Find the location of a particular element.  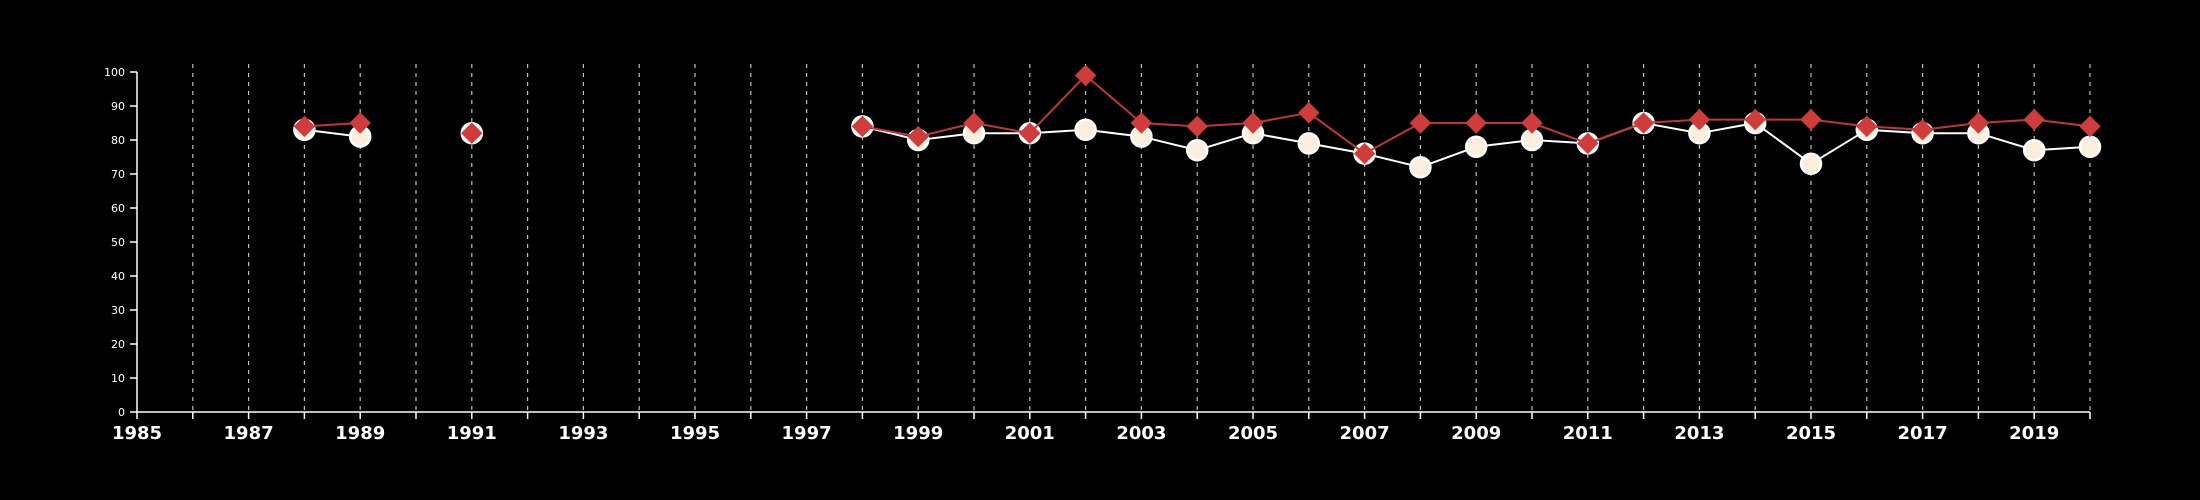

x-tick-label: 2019 is located at coordinates (2034, 433).